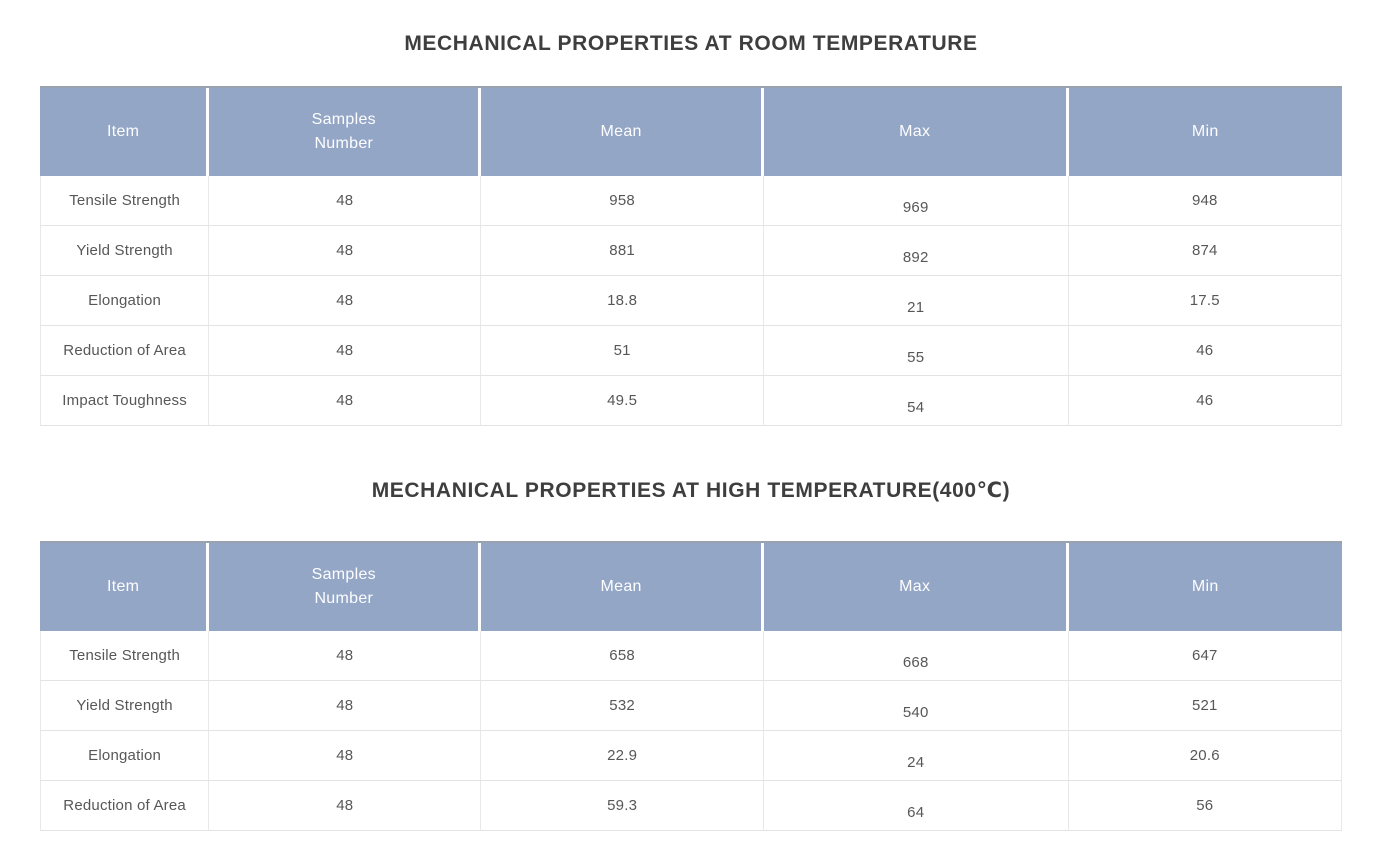  What do you see at coordinates (916, 656) in the screenshot?
I see `table-cell: 668` at bounding box center [916, 656].